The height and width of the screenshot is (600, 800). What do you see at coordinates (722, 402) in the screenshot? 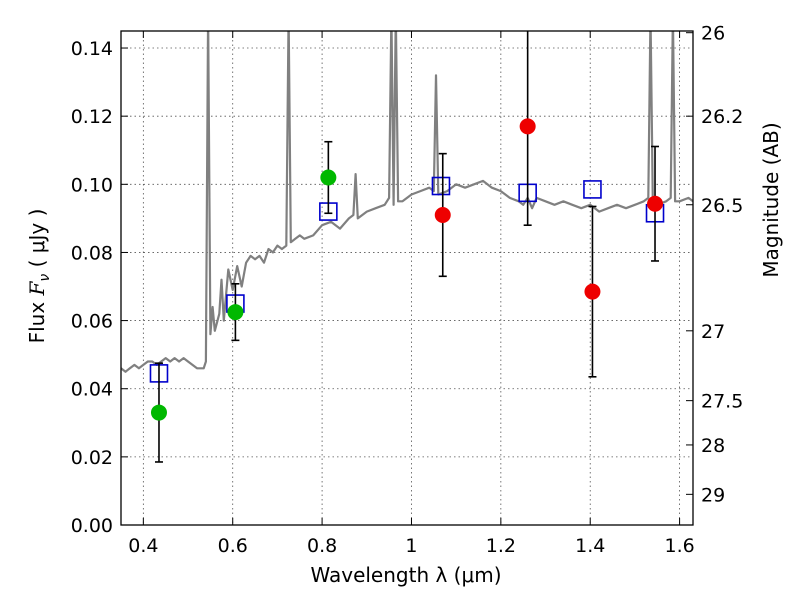
I see `y2-tick-label: 27.5` at bounding box center [722, 402].